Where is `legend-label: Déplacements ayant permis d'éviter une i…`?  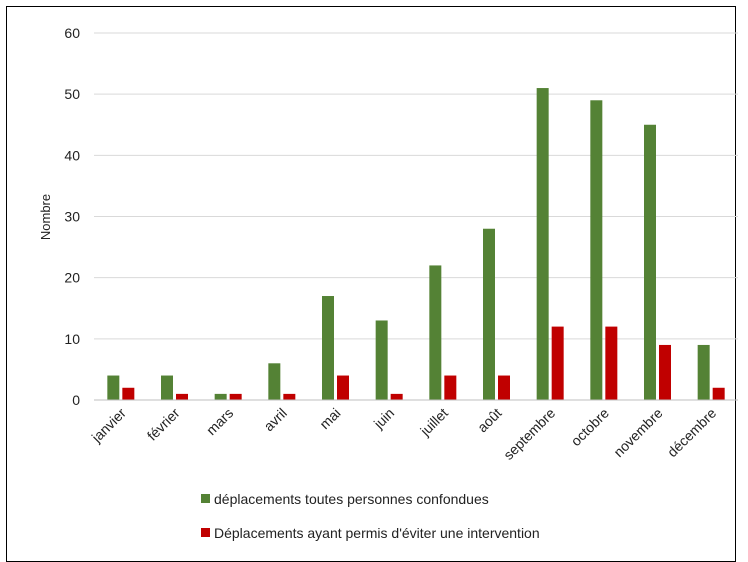 legend-label: Déplacements ayant permis d'éviter une i… is located at coordinates (377, 533).